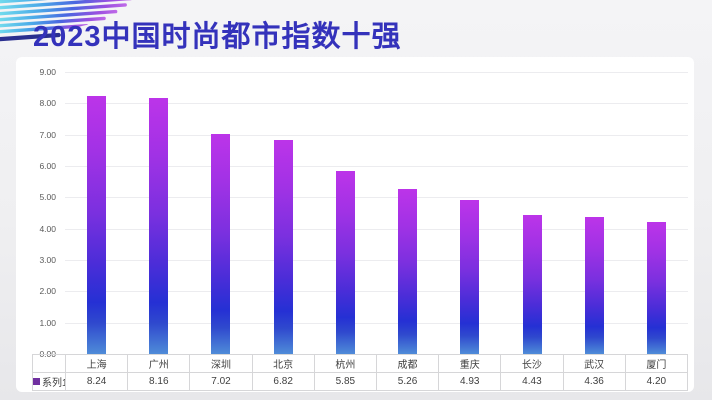 The image size is (712, 400). I want to click on bar-column-厦门, so click(657, 213).